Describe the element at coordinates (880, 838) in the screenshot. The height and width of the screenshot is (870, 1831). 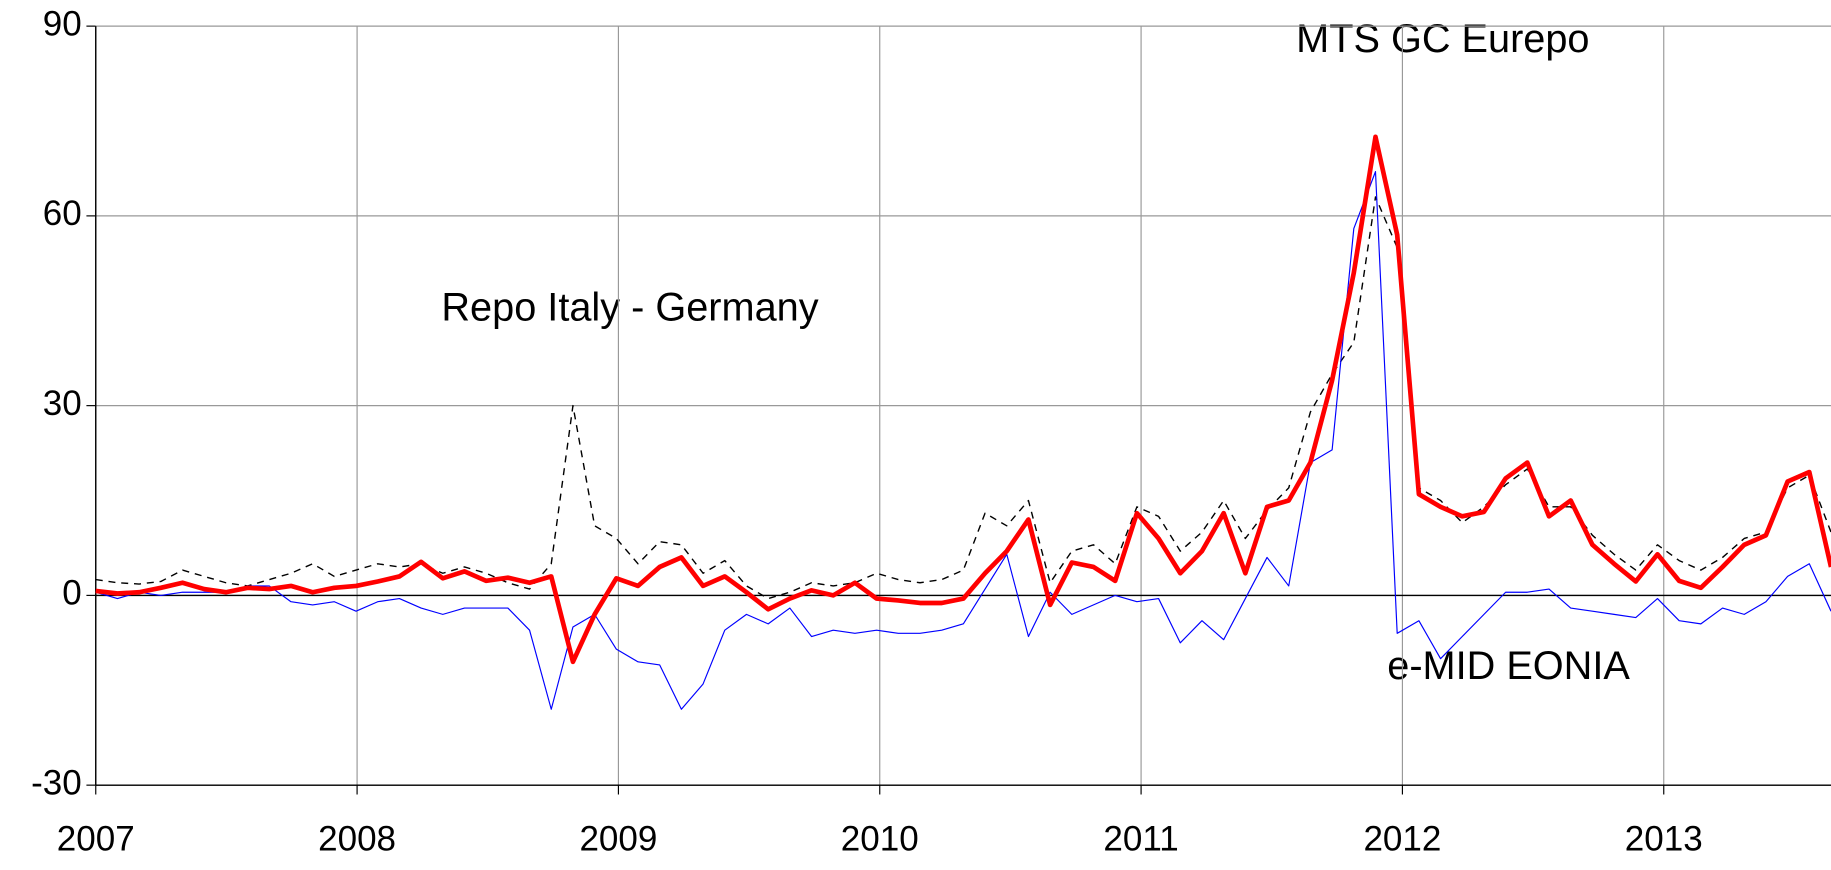
I see `x-tick-label: 2010` at that location.